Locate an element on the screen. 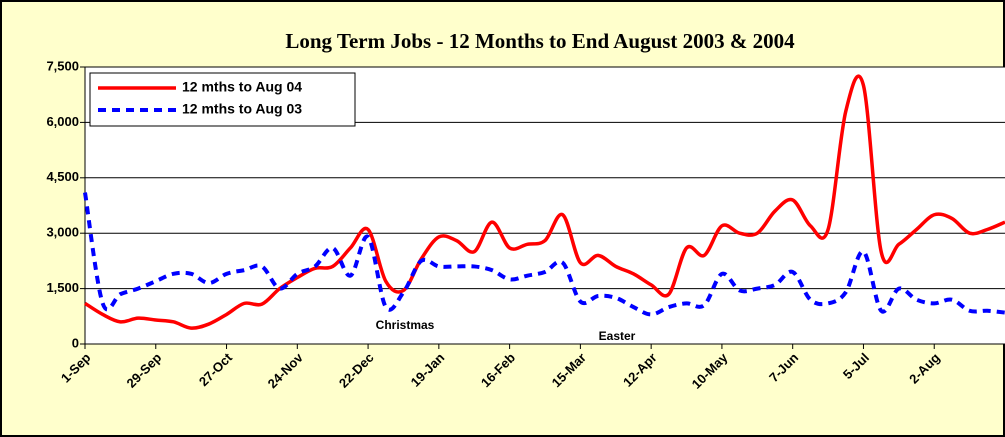  legend-box is located at coordinates (222, 99).